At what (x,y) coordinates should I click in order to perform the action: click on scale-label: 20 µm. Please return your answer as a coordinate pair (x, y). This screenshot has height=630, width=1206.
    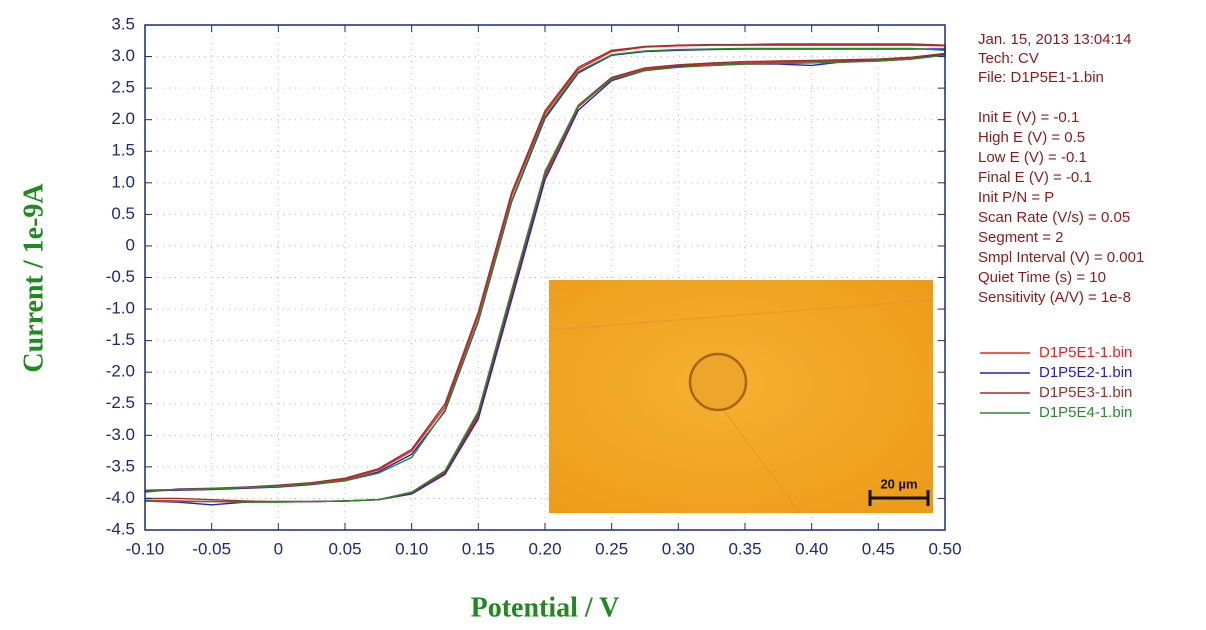
    Looking at the image, I should click on (898, 483).